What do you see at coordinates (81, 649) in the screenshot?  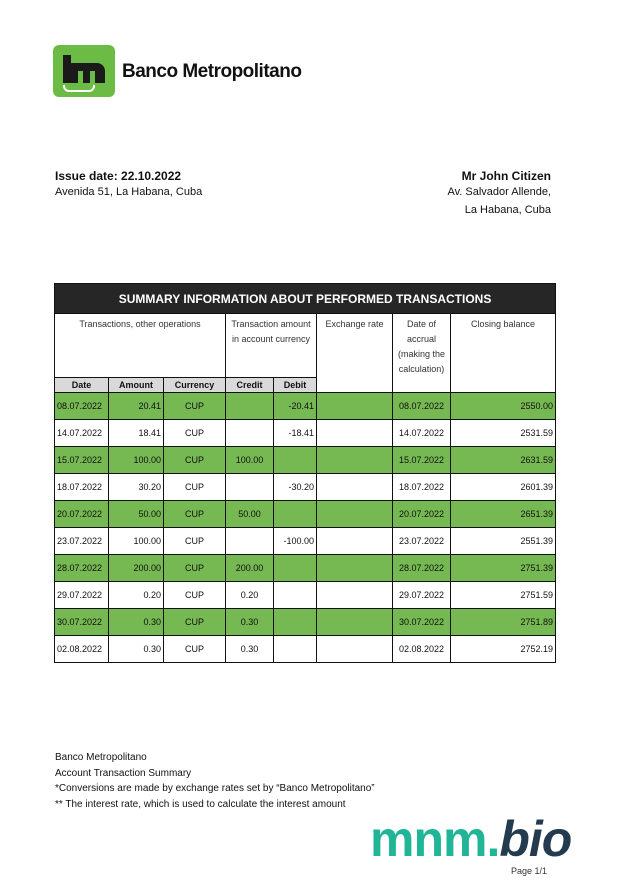 I see `cell-date: 02.08.2022` at bounding box center [81, 649].